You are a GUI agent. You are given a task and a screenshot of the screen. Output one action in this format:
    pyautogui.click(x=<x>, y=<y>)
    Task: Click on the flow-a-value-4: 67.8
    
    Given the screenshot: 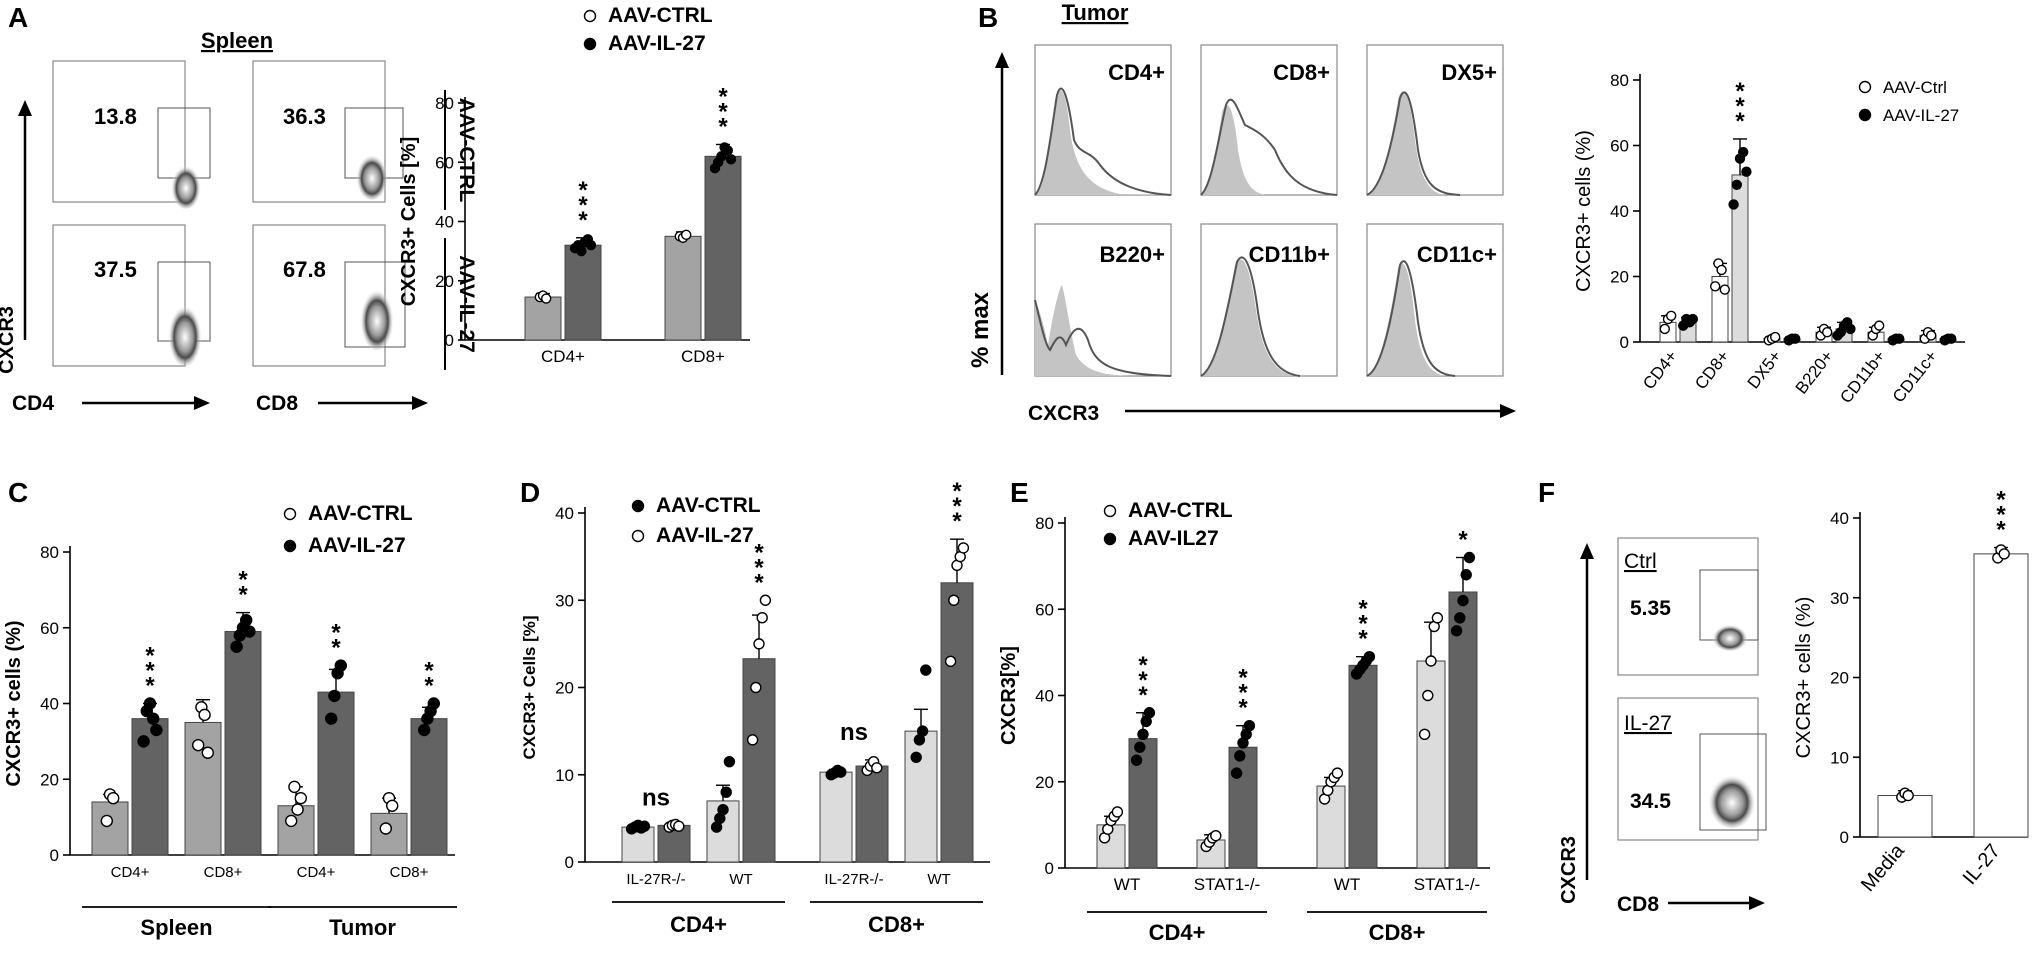 What is the action you would take?
    pyautogui.click(x=304, y=269)
    